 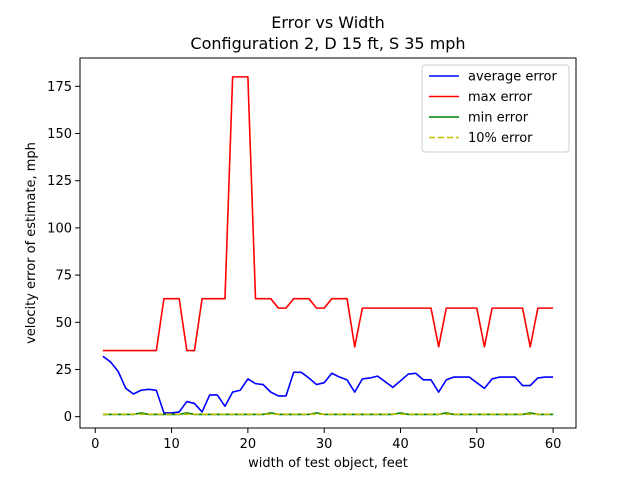 I want to click on legend-label: 10% error, so click(x=500, y=138).